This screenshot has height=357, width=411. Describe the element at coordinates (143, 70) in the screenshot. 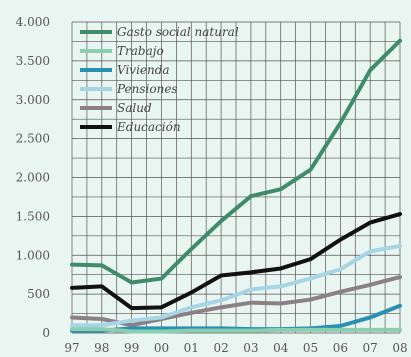

I see `legend-label-vivienda: Vivienda` at that location.